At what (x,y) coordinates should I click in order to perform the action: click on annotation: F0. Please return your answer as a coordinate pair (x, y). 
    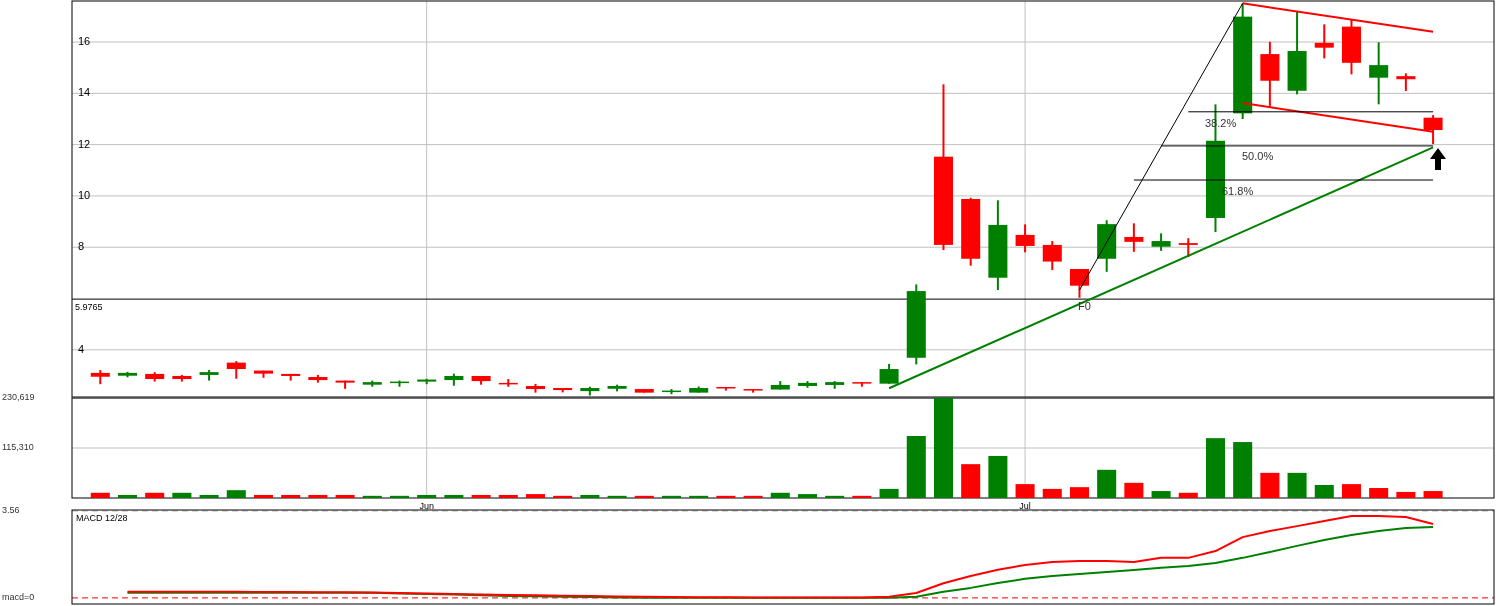
    Looking at the image, I should click on (1084, 306).